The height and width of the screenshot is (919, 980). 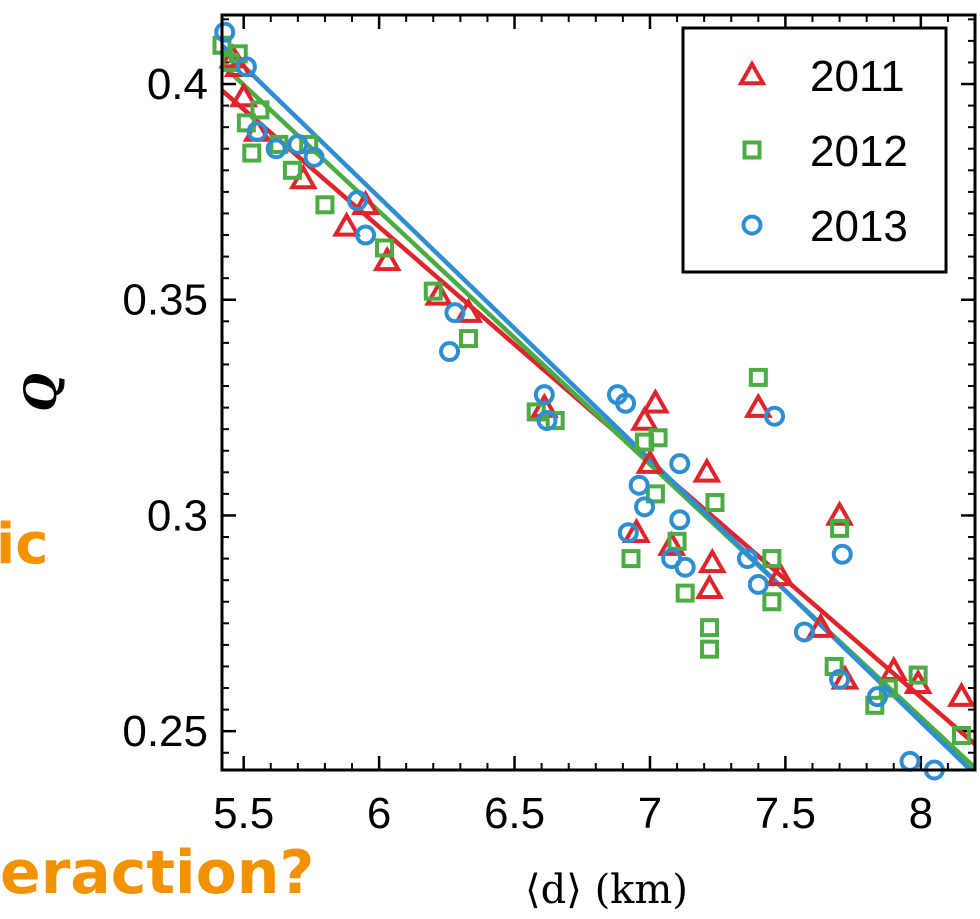 I want to click on y-tick-label: 0.35, so click(x=165, y=300).